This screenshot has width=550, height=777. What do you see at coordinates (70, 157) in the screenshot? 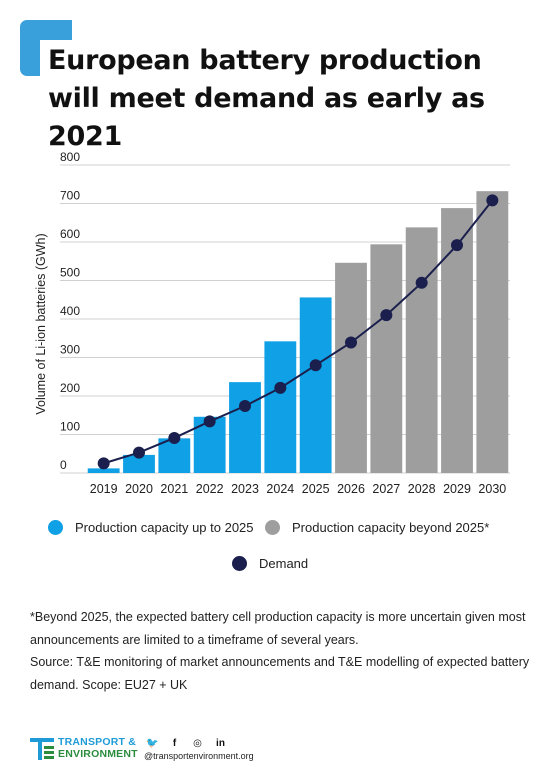
I see `y-tick-label: 800` at bounding box center [70, 157].